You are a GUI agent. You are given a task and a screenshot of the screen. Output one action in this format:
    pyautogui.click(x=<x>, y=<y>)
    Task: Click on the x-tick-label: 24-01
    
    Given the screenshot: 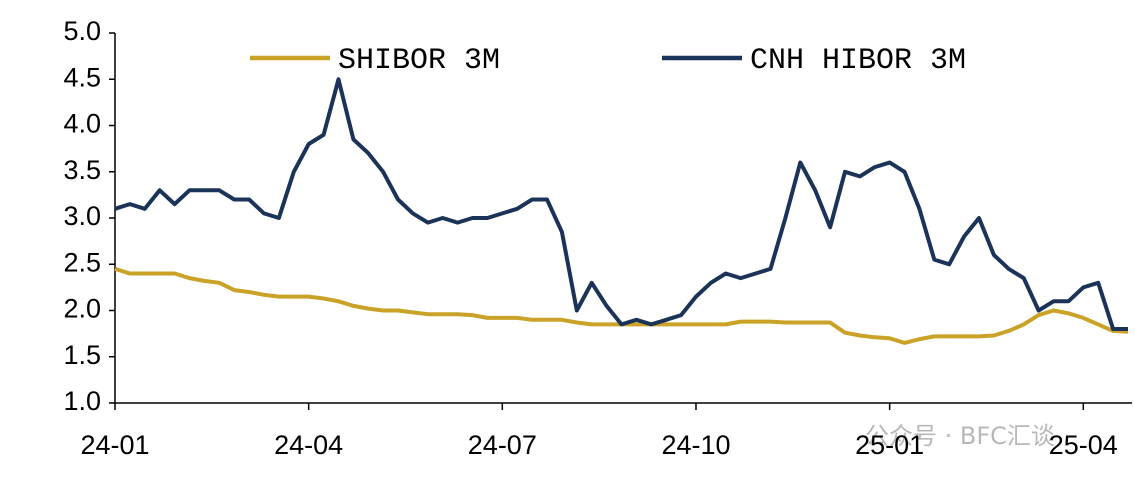 What is the action you would take?
    pyautogui.click(x=114, y=445)
    